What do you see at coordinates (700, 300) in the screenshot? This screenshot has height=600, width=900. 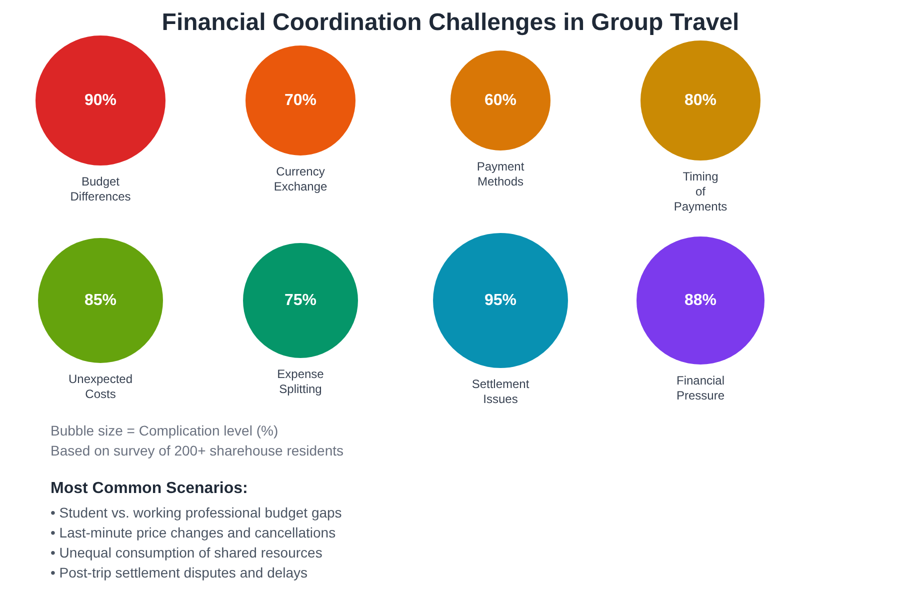 I see `data-label: 88%` at bounding box center [700, 300].